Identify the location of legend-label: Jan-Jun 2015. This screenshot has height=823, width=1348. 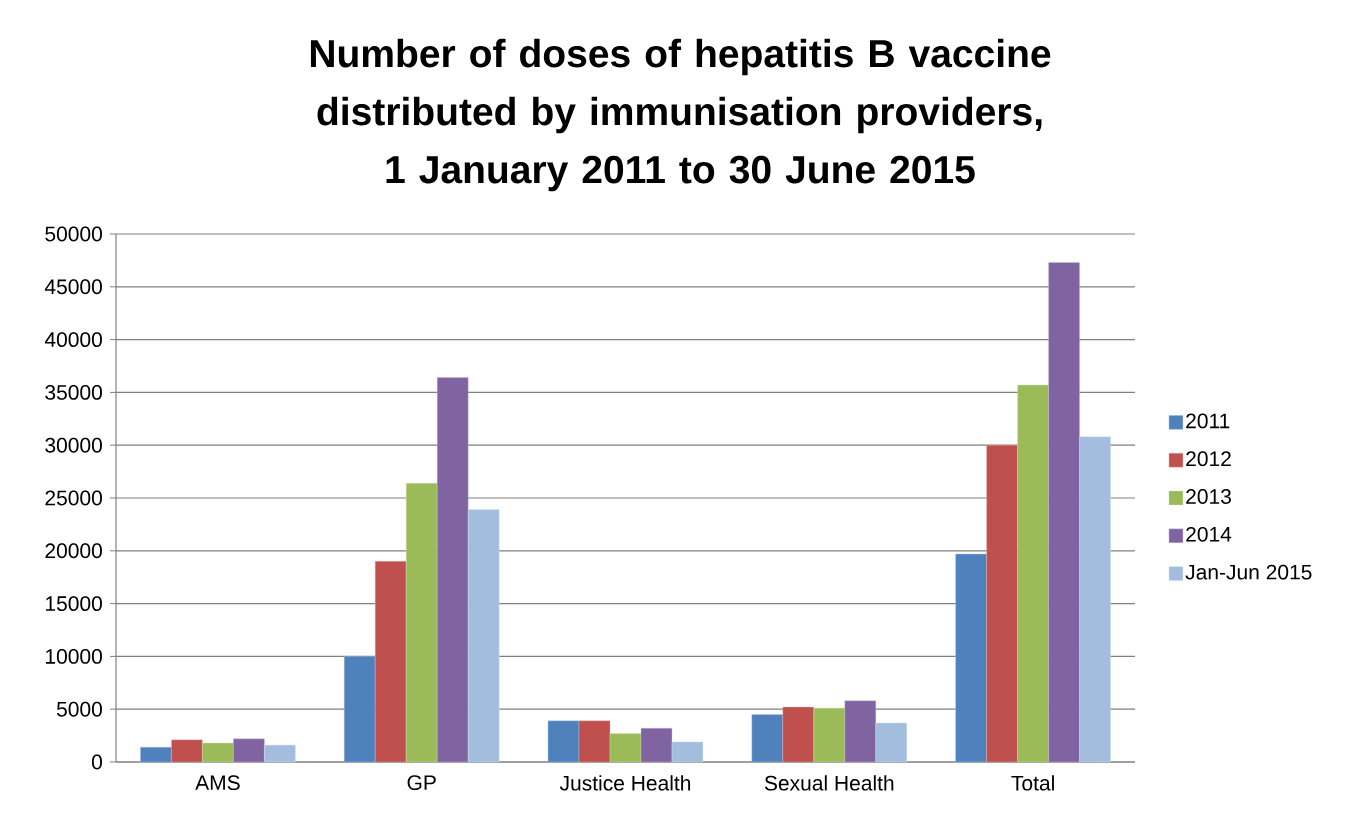
(1248, 572).